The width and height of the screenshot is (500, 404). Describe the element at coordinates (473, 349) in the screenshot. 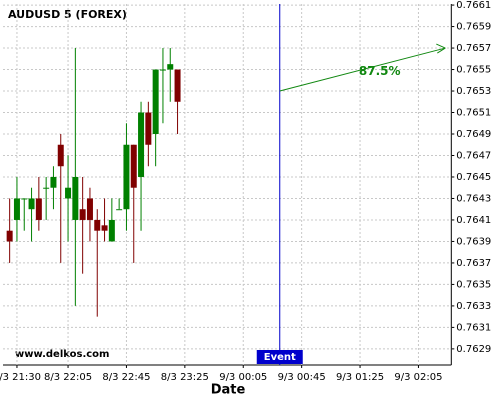

I see `y-tick-label: 0.7629` at that location.